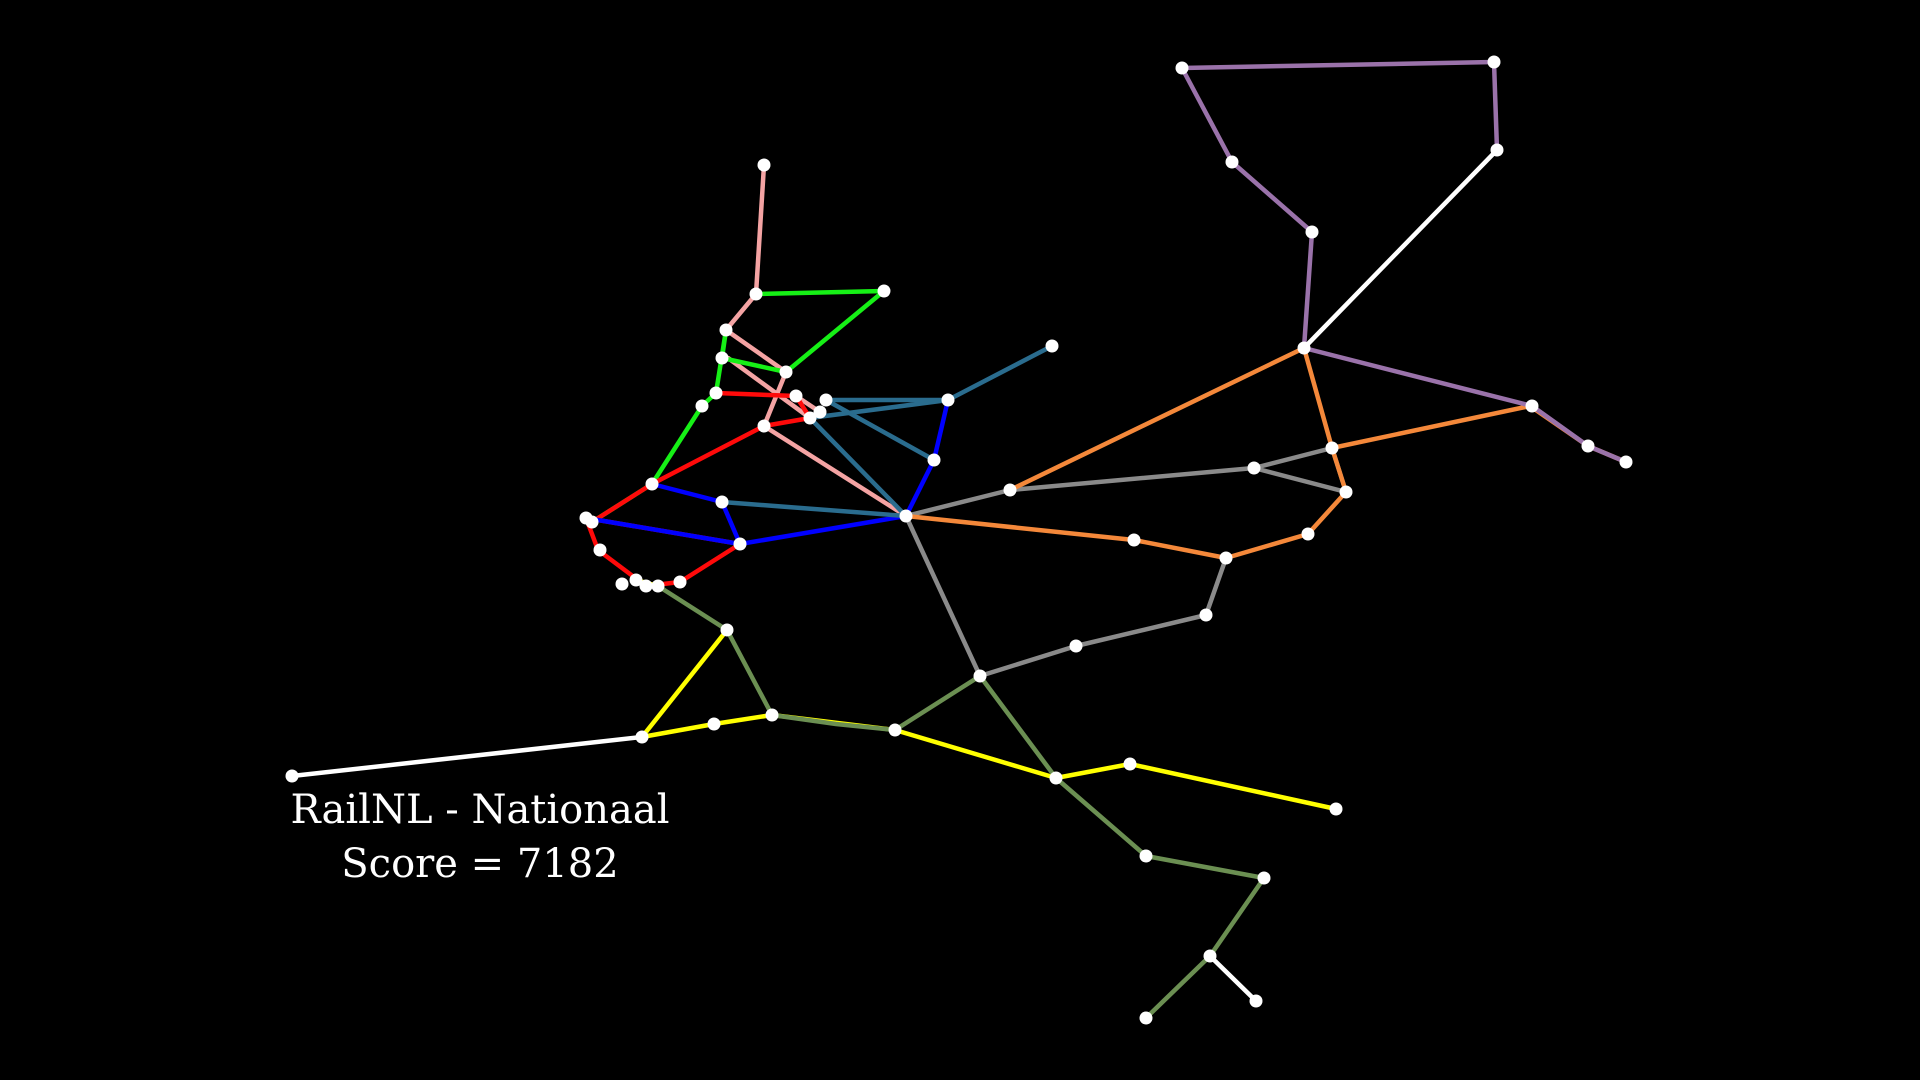 The height and width of the screenshot is (1080, 1920). What do you see at coordinates (480, 810) in the screenshot?
I see `figure-title: RailNL - Nationaal` at bounding box center [480, 810].